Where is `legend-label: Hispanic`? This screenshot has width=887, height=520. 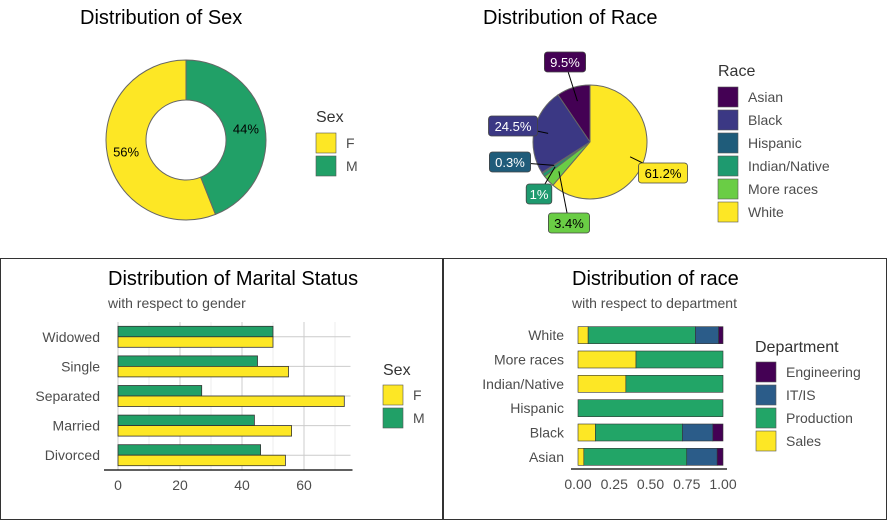
legend-label: Hispanic is located at coordinates (775, 143).